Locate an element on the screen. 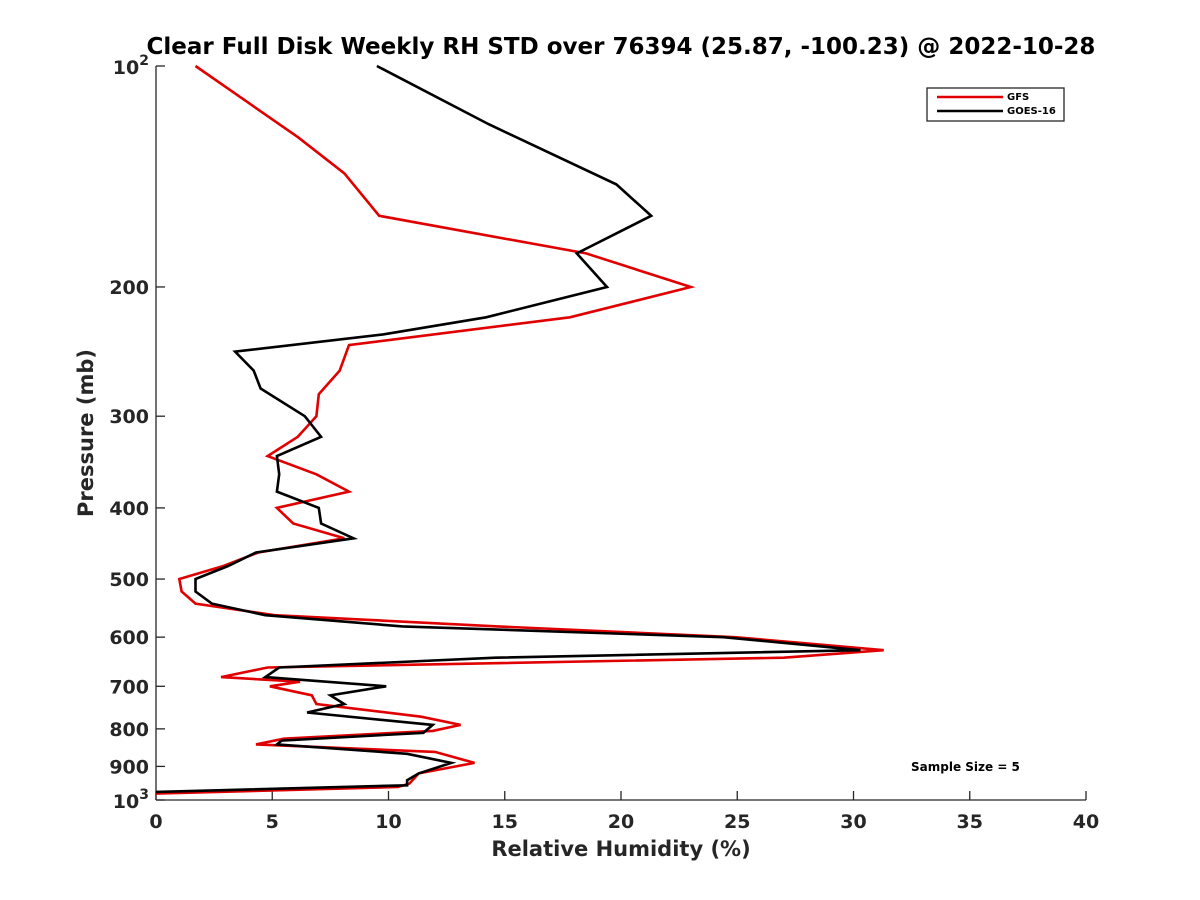 The image size is (1200, 900). x-tick-label: 0 is located at coordinates (155, 822).